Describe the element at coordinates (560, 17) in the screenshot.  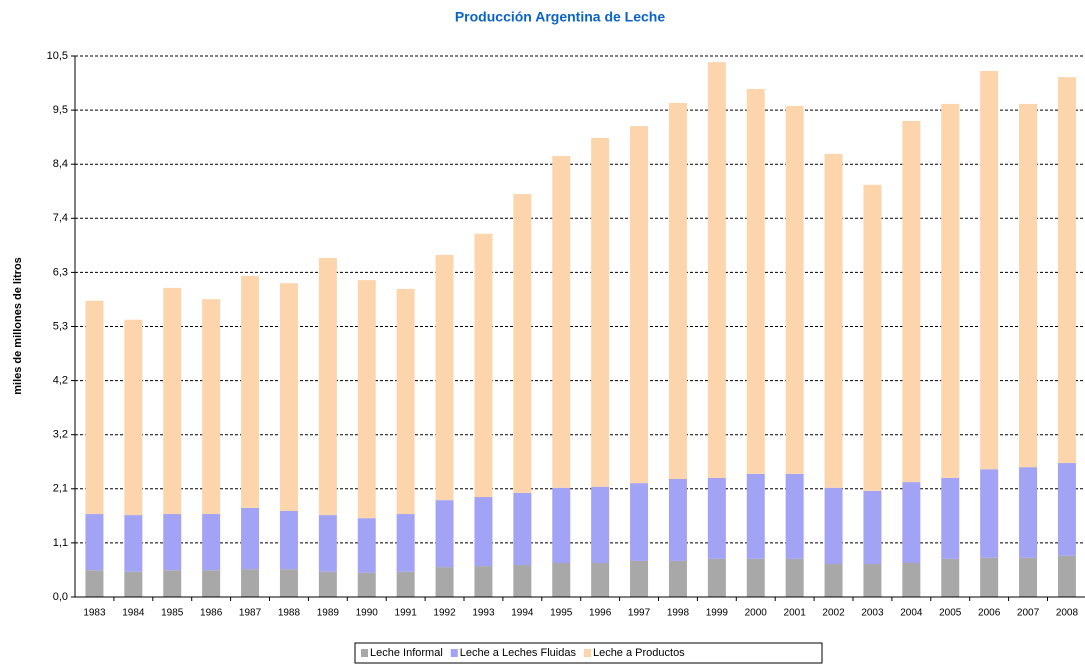
I see `chart-title: Producción Argentina de Leche` at that location.